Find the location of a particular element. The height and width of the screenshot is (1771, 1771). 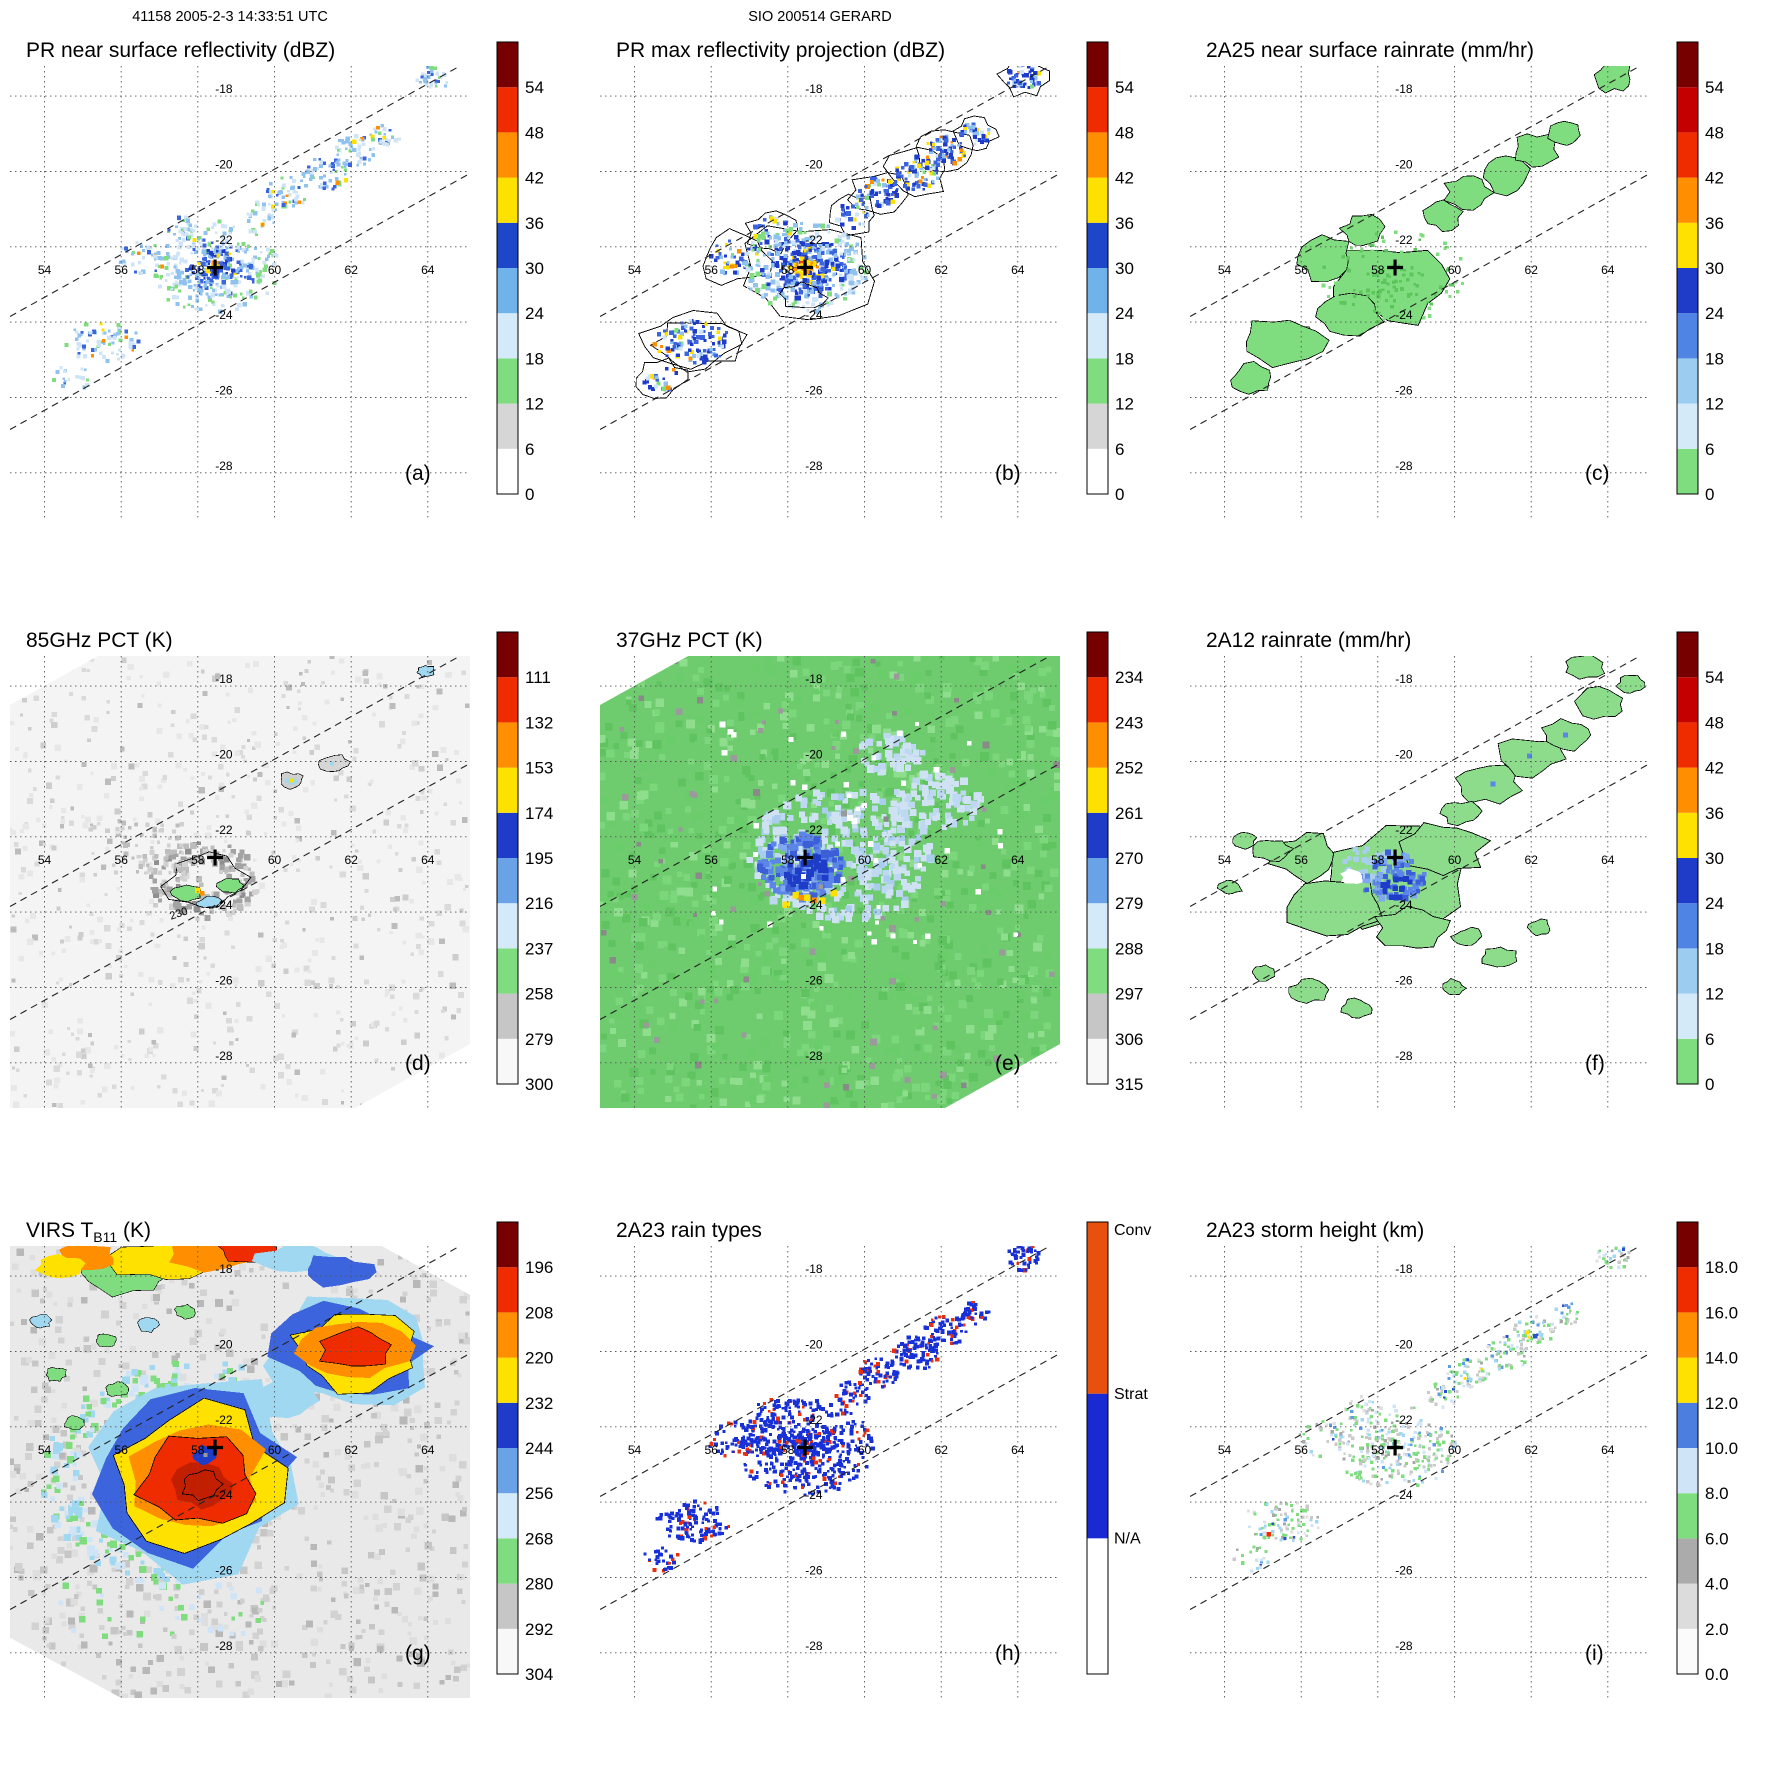

colorbar-tick-label: 220 is located at coordinates (539, 1358).